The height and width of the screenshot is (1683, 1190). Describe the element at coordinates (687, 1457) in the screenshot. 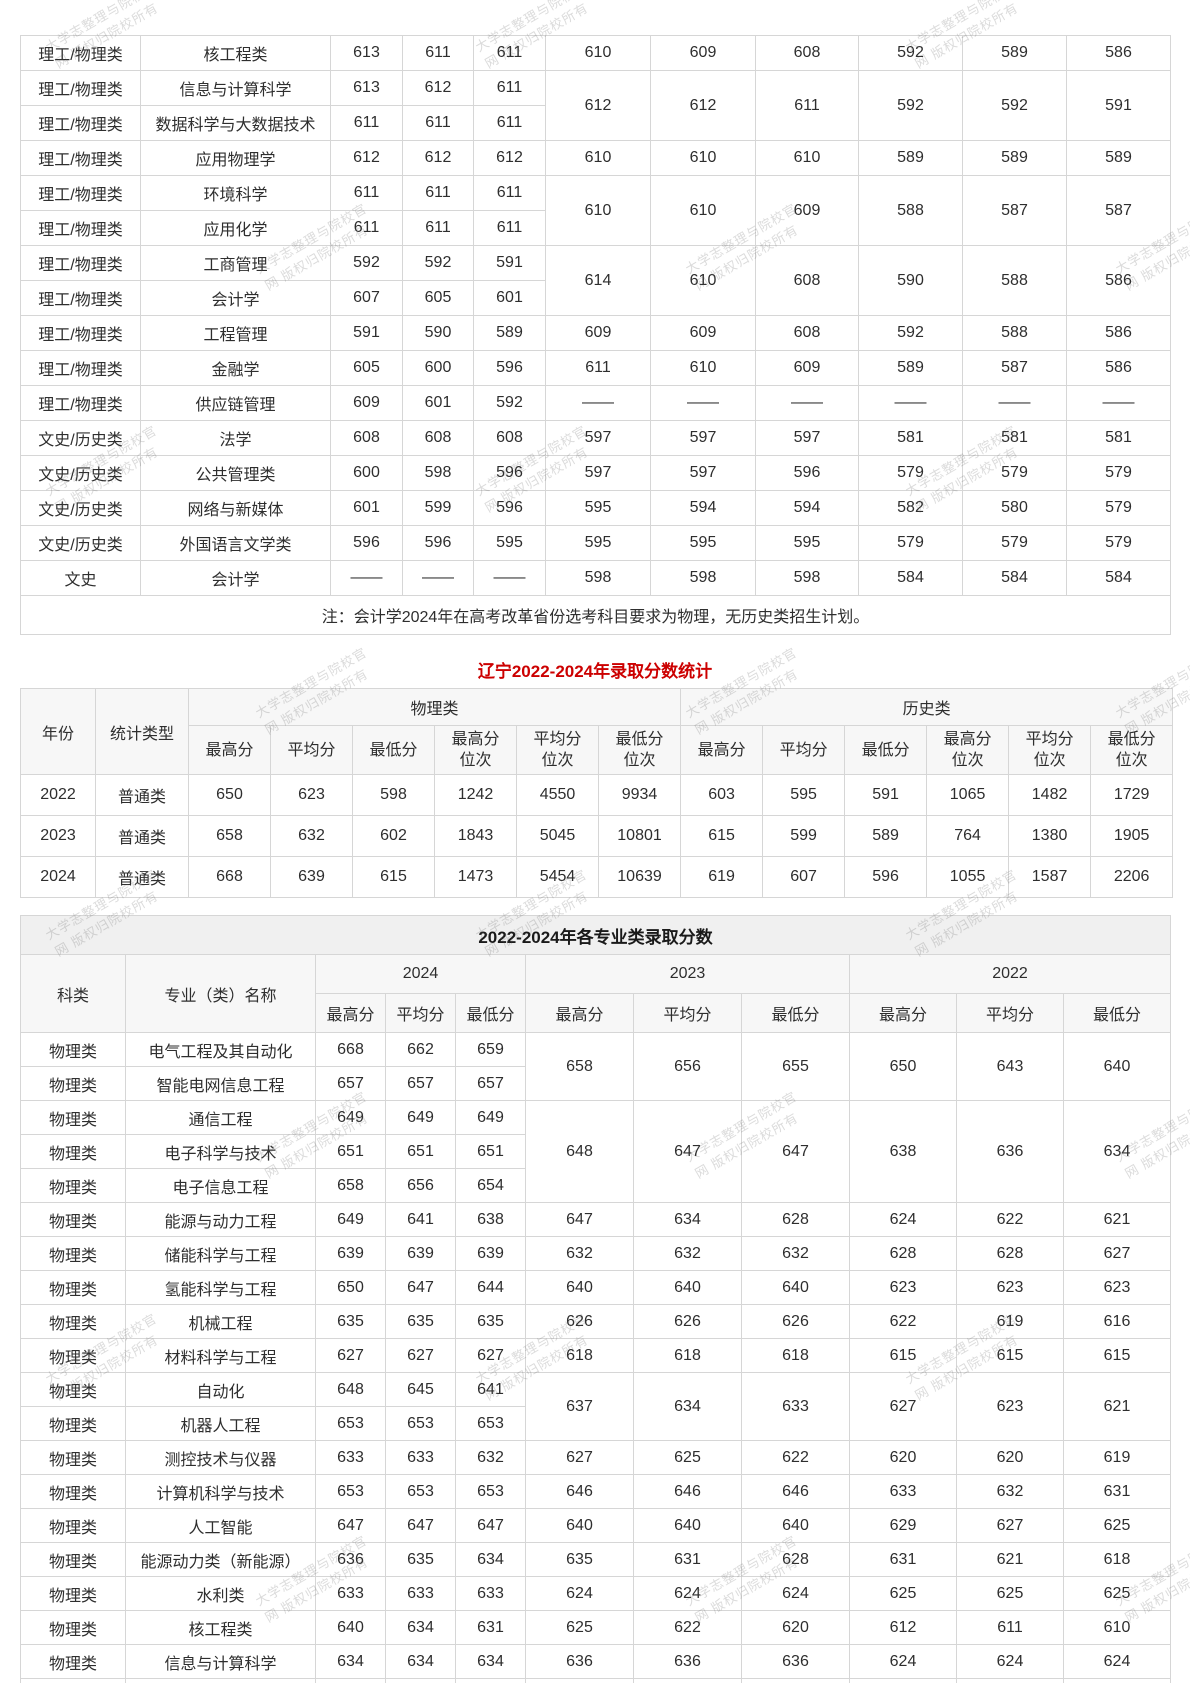

I see `cell: 625` at that location.